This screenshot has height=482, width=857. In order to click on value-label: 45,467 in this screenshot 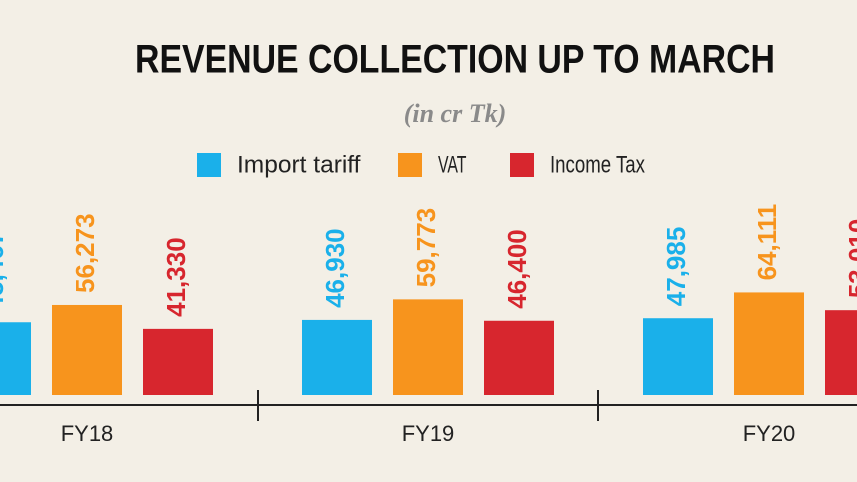, I will do `click(4, 271)`.